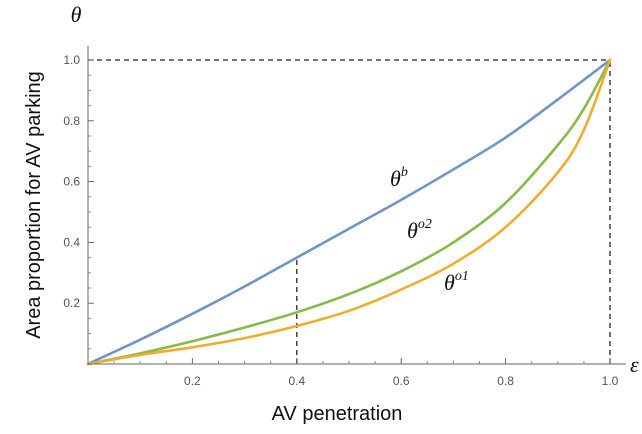 The image size is (642, 434). What do you see at coordinates (337, 414) in the screenshot?
I see `x-axis-title: AV penetration` at bounding box center [337, 414].